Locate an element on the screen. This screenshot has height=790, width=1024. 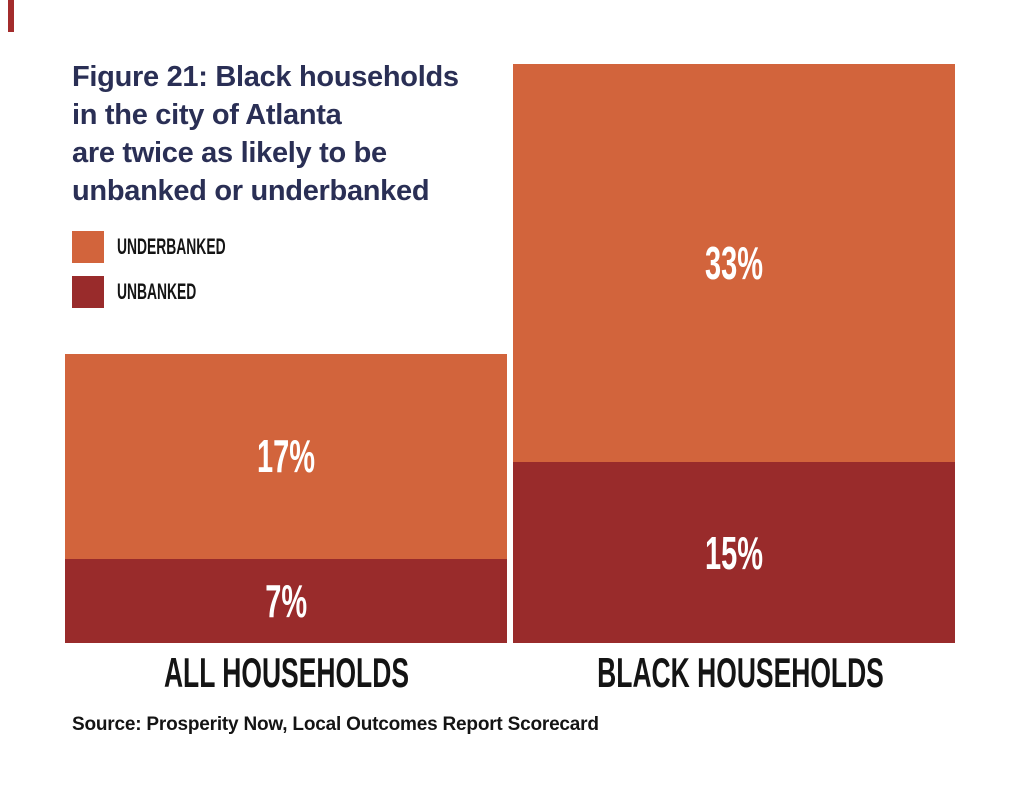
bar-segment-underbanked-all-households: 17% is located at coordinates (286, 456).